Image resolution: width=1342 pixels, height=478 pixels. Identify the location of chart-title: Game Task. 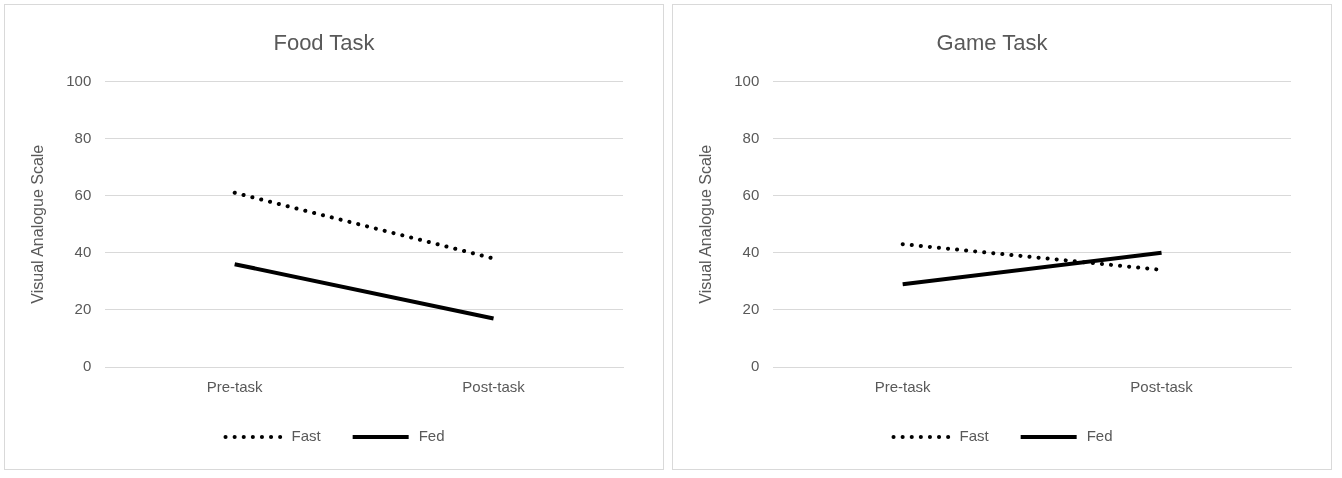
(992, 43).